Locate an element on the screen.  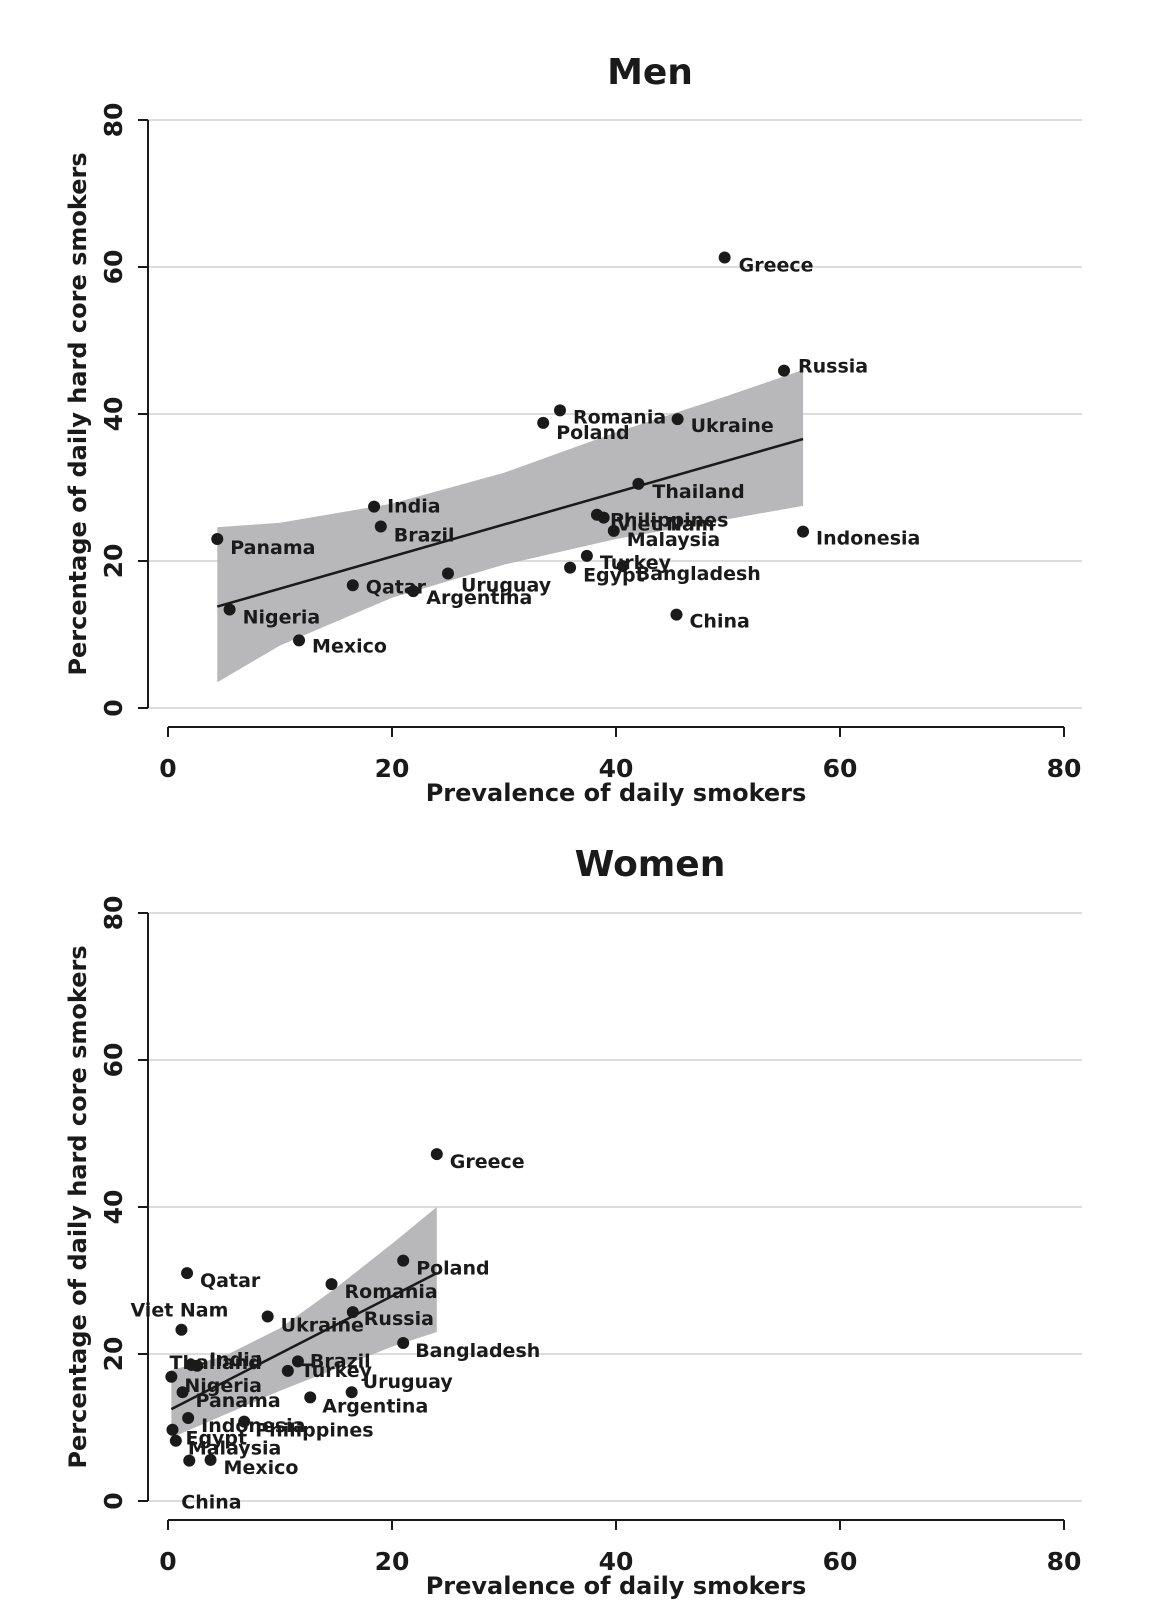
point-label-brazil: Brazil is located at coordinates (340, 1361).